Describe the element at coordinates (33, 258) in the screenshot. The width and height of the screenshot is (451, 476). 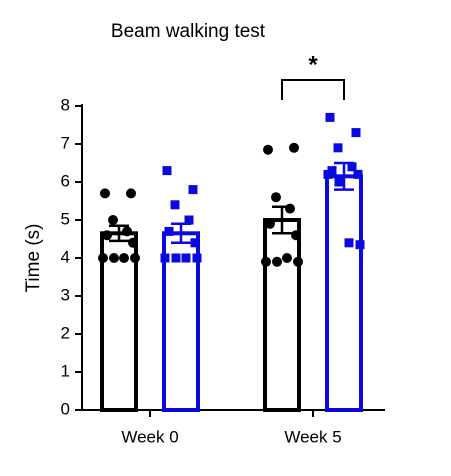
I see `y-axis-label: Time (s)` at that location.